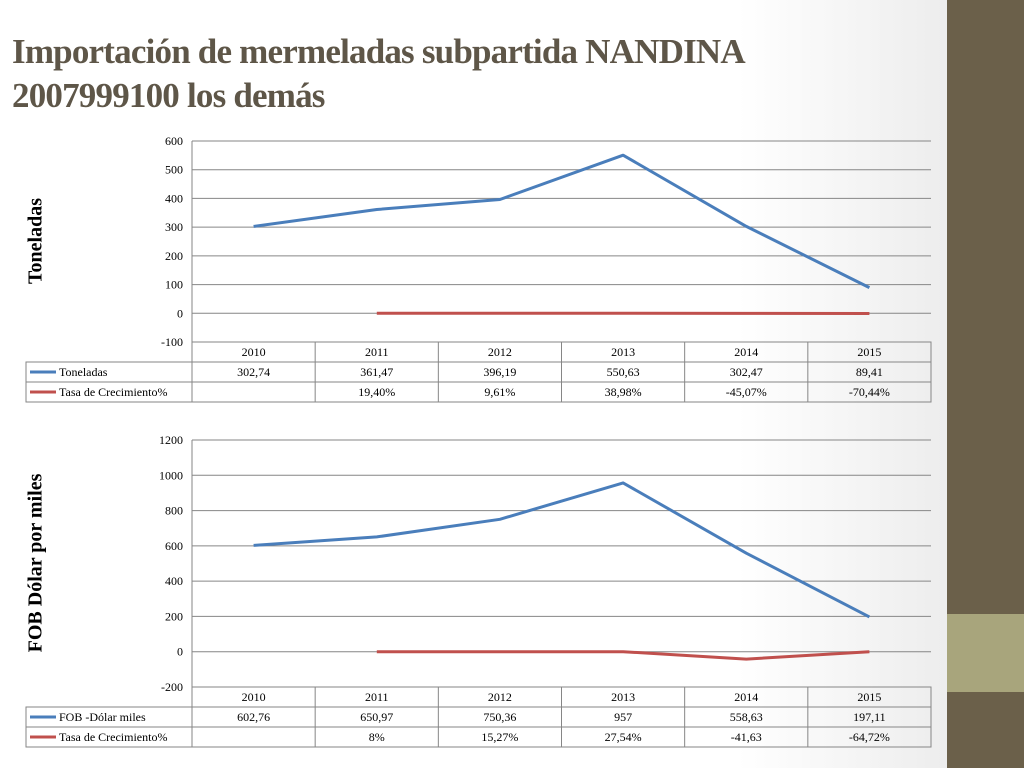 This screenshot has height=768, width=1024. Describe the element at coordinates (499, 372) in the screenshot. I see `data-label: 396,19` at that location.